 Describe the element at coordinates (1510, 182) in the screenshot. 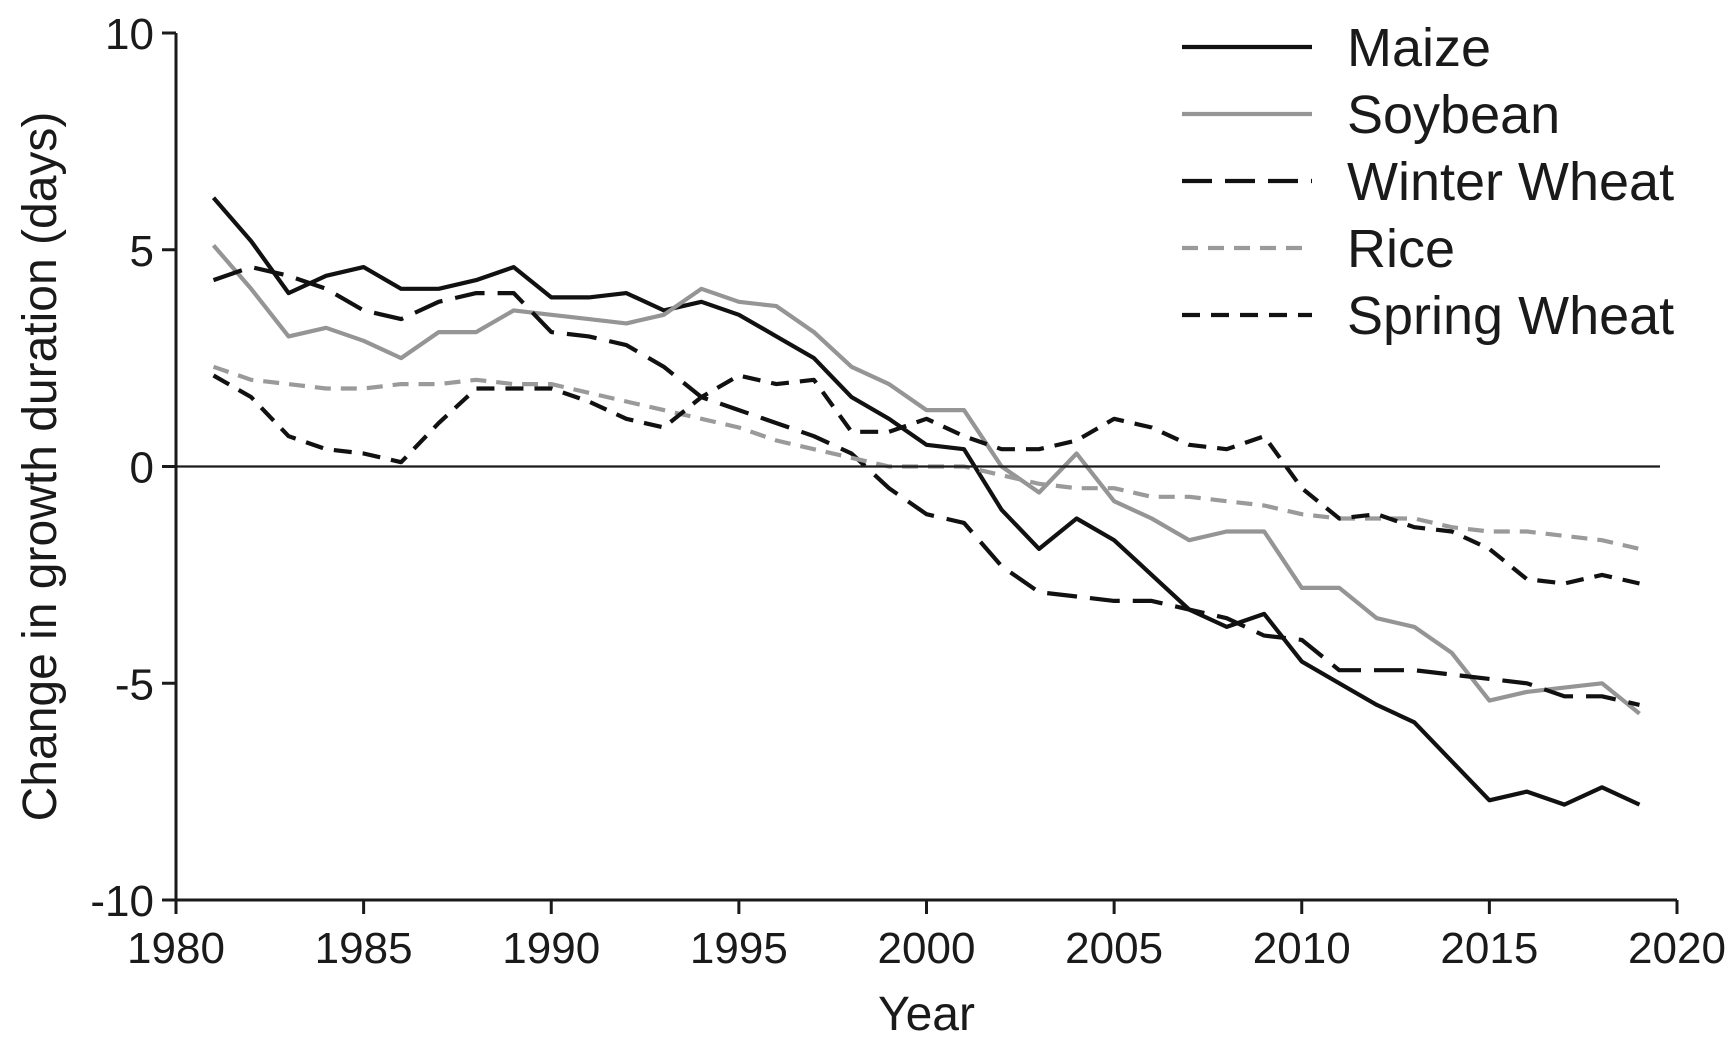

I see `legend-label-winter-wheat: Winter Wheat` at that location.